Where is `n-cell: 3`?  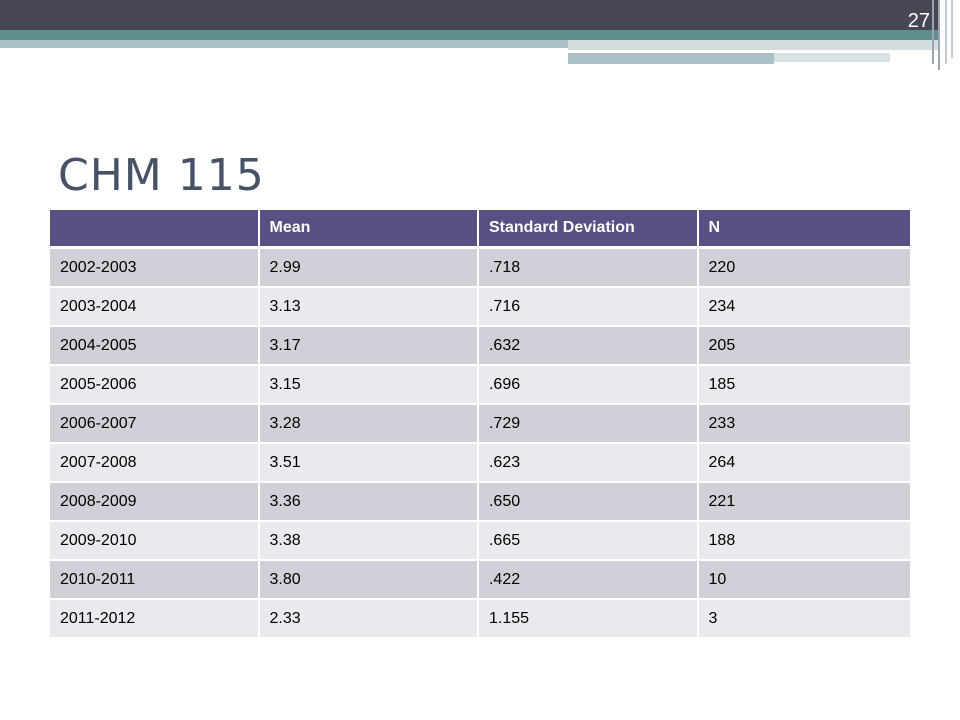
n-cell: 3 is located at coordinates (804, 618).